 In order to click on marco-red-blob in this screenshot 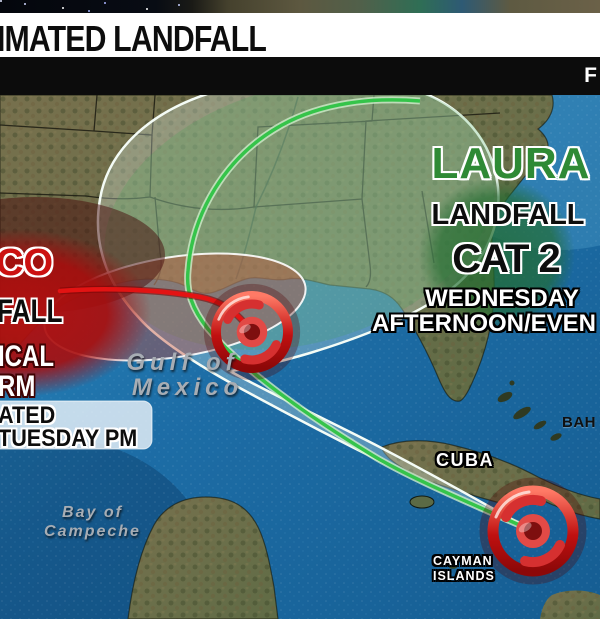, I will do `click(98, 313)`.